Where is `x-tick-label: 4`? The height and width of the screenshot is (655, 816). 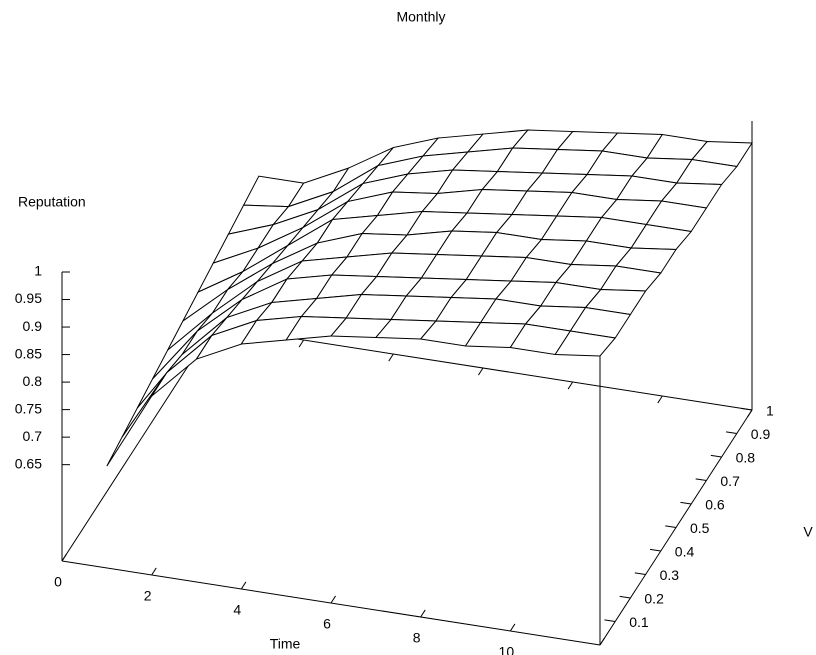 x-tick-label: 4 is located at coordinates (237, 610).